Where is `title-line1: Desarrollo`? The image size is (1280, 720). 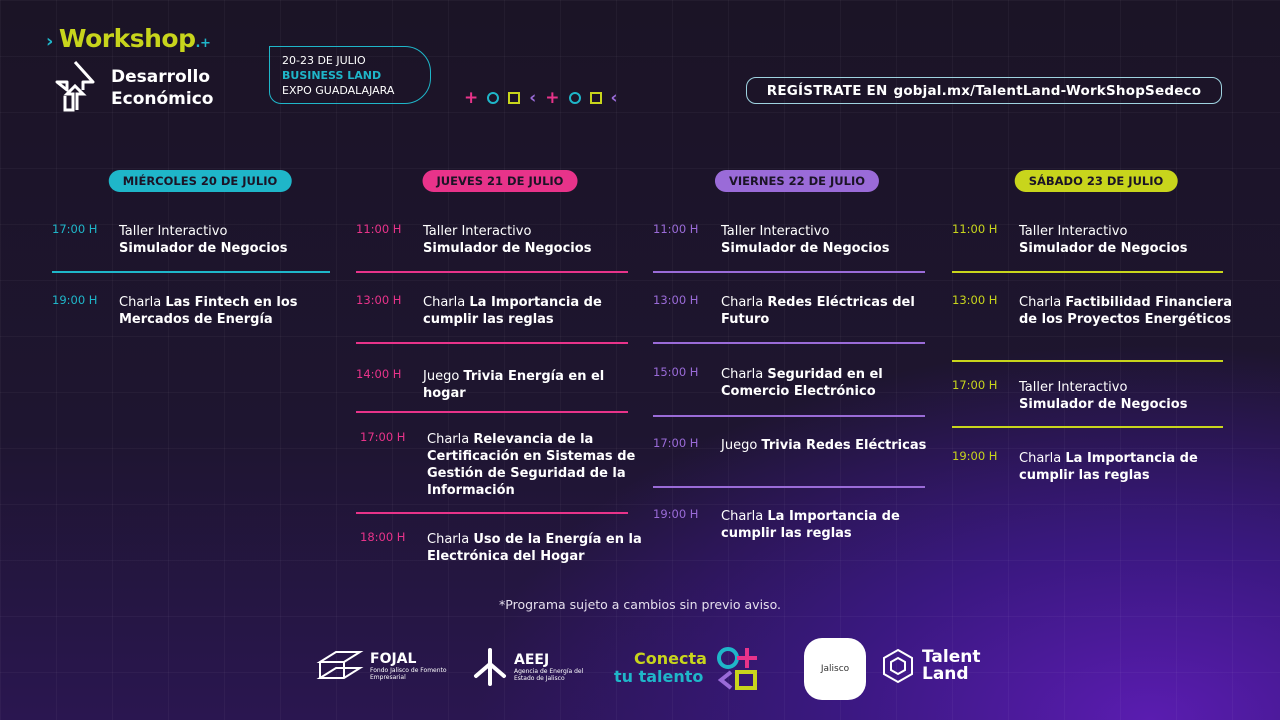
title-line1: Desarrollo is located at coordinates (161, 77).